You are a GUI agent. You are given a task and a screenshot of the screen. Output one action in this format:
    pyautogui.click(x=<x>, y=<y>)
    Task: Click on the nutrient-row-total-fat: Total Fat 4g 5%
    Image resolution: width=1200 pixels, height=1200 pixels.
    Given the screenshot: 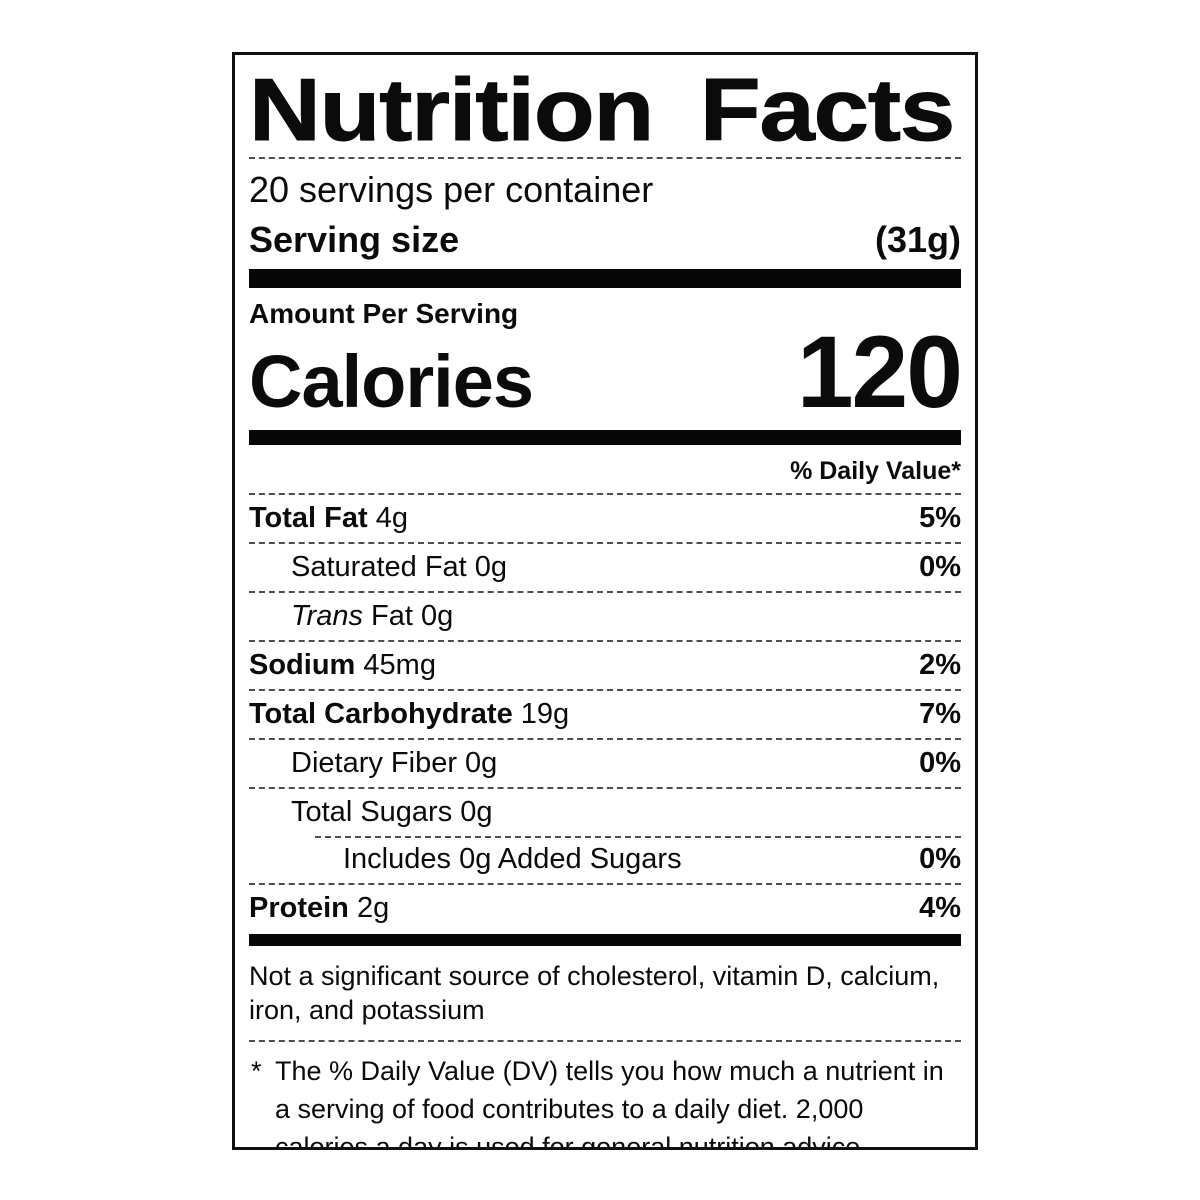 What is the action you would take?
    pyautogui.click(x=605, y=517)
    